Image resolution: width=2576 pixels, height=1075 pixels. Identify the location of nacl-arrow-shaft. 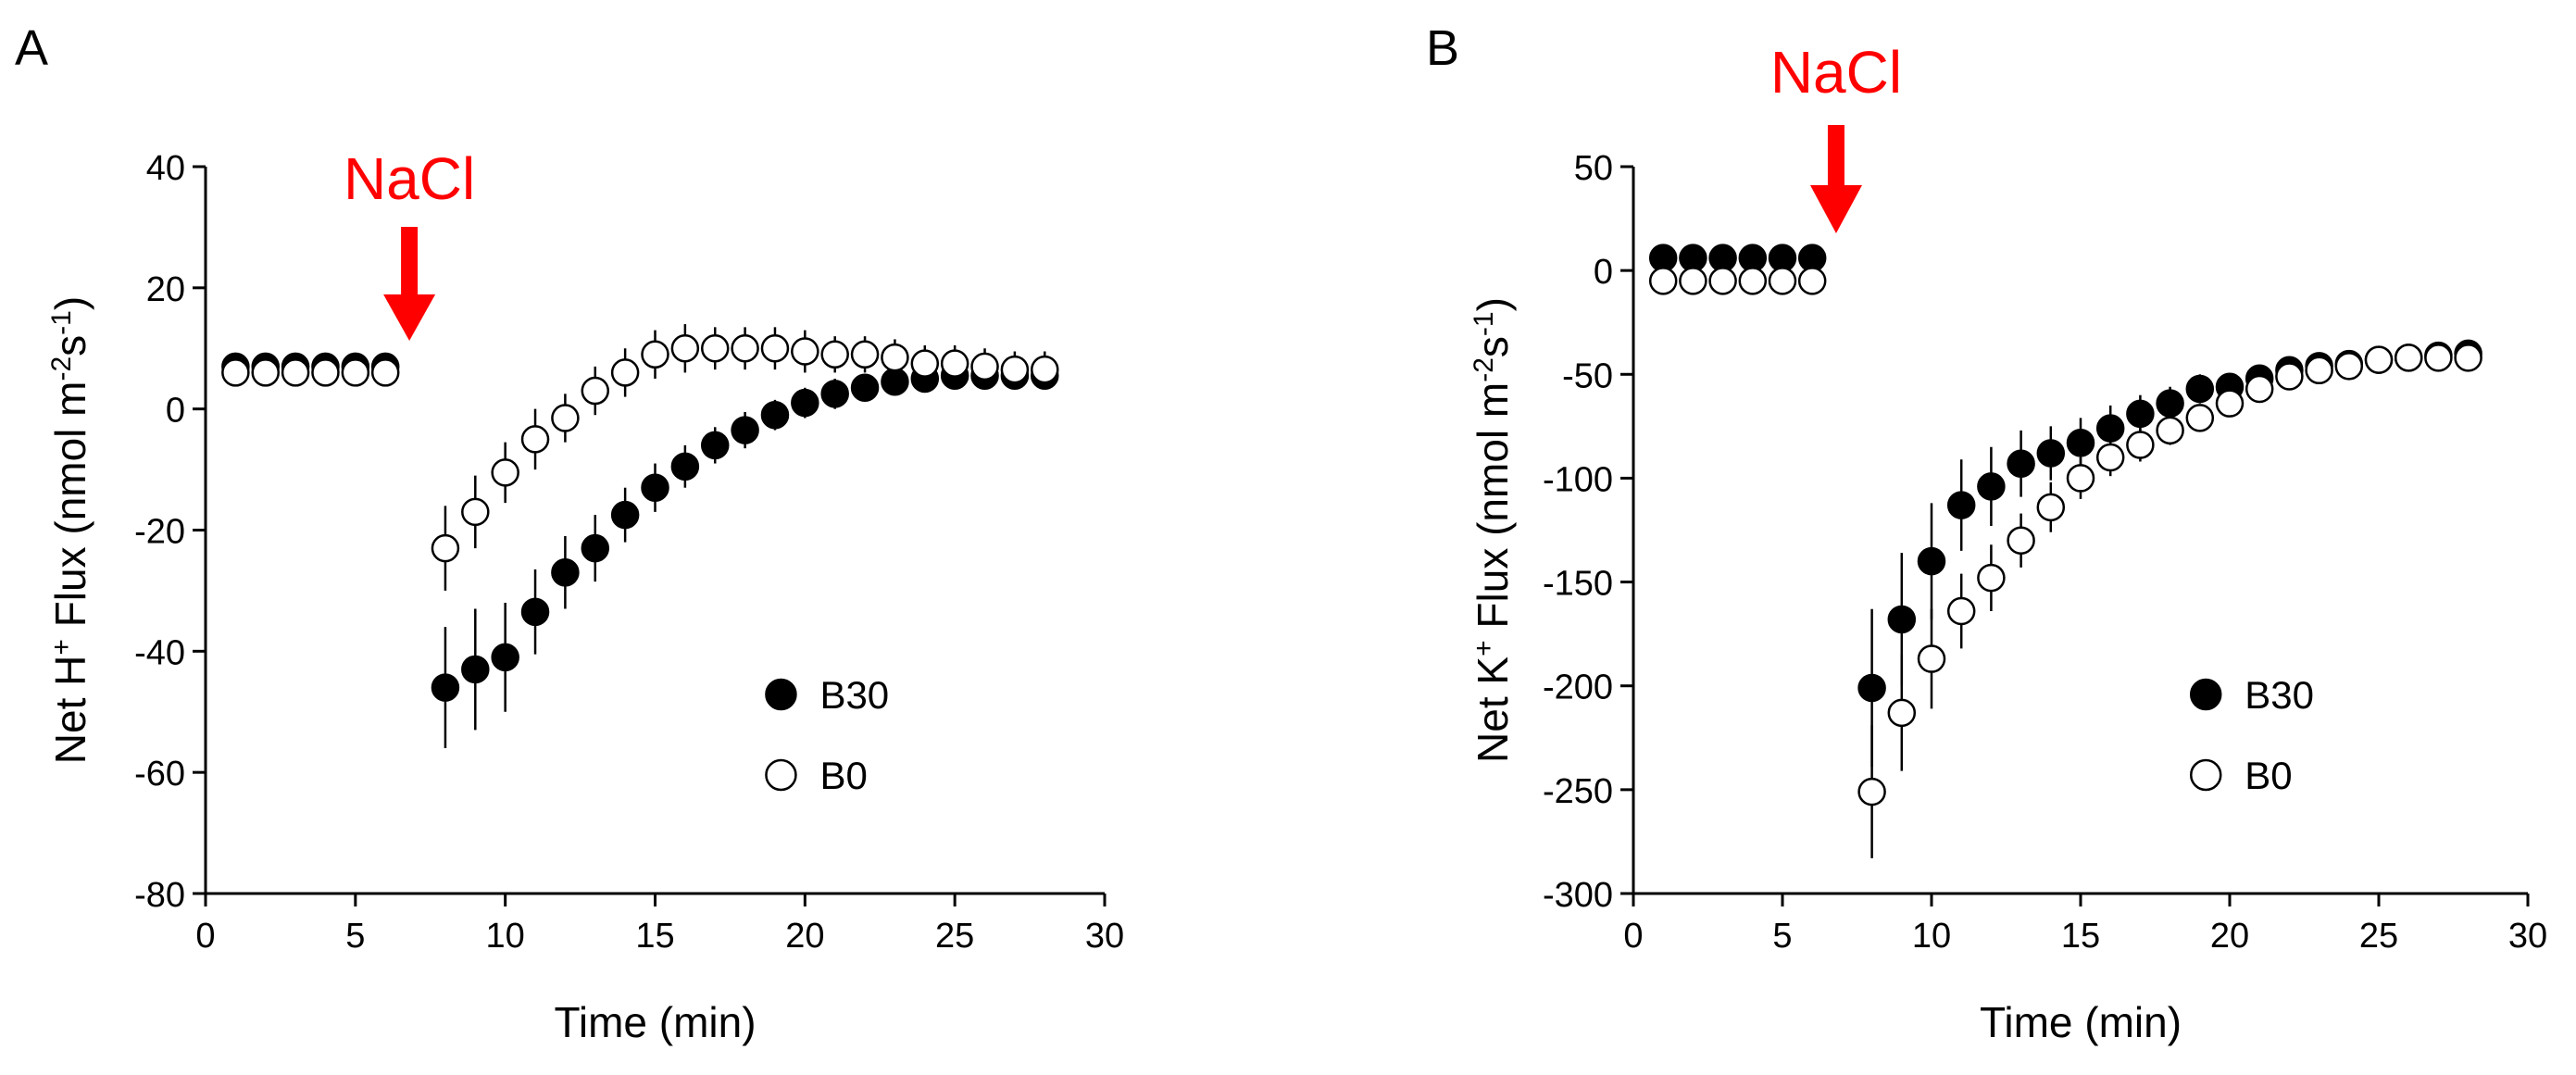
(410, 261).